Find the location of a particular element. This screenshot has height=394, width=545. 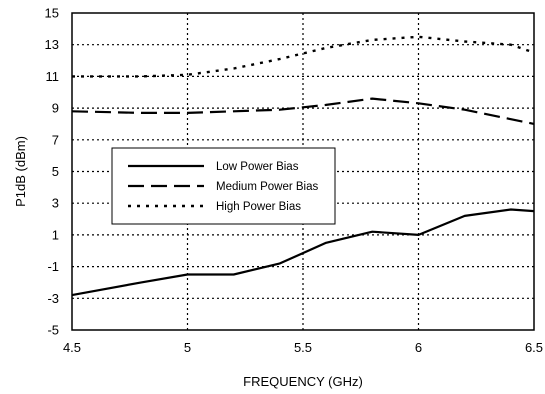

y-tick-label: -1 is located at coordinates (53, 266).